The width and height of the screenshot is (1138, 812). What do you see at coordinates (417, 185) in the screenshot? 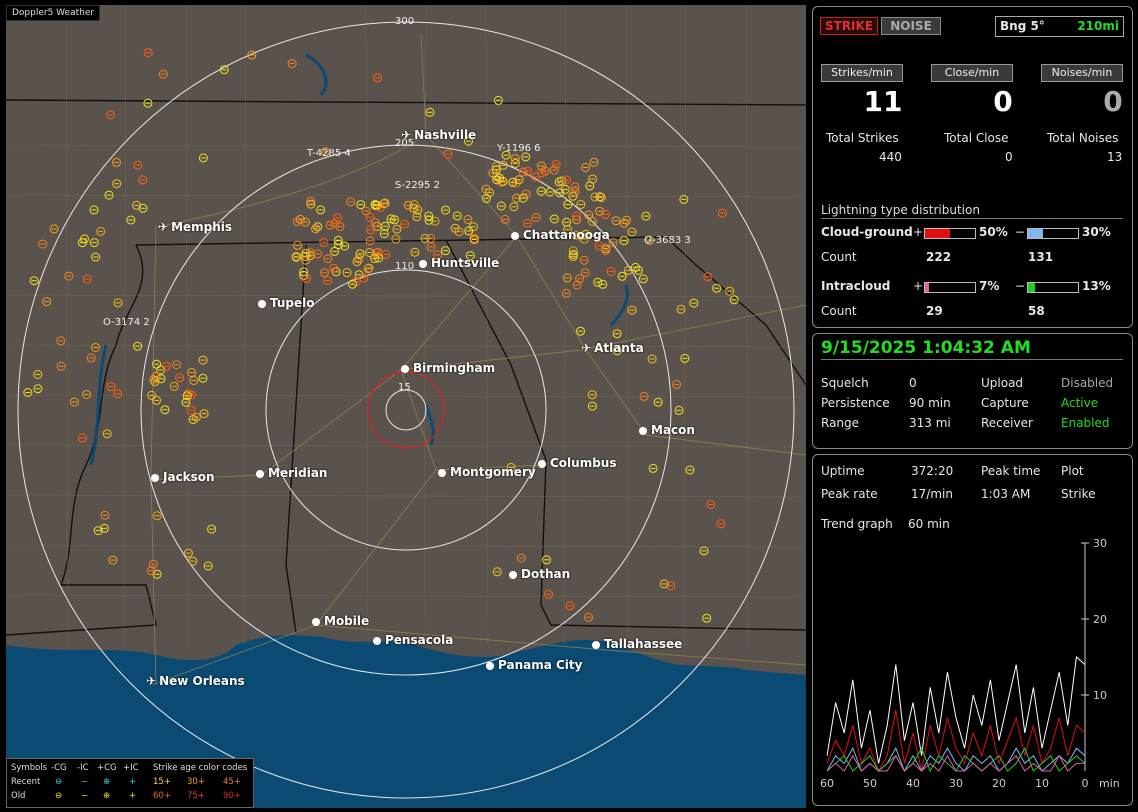
I see `storm-tag: S-2295 2` at bounding box center [417, 185].